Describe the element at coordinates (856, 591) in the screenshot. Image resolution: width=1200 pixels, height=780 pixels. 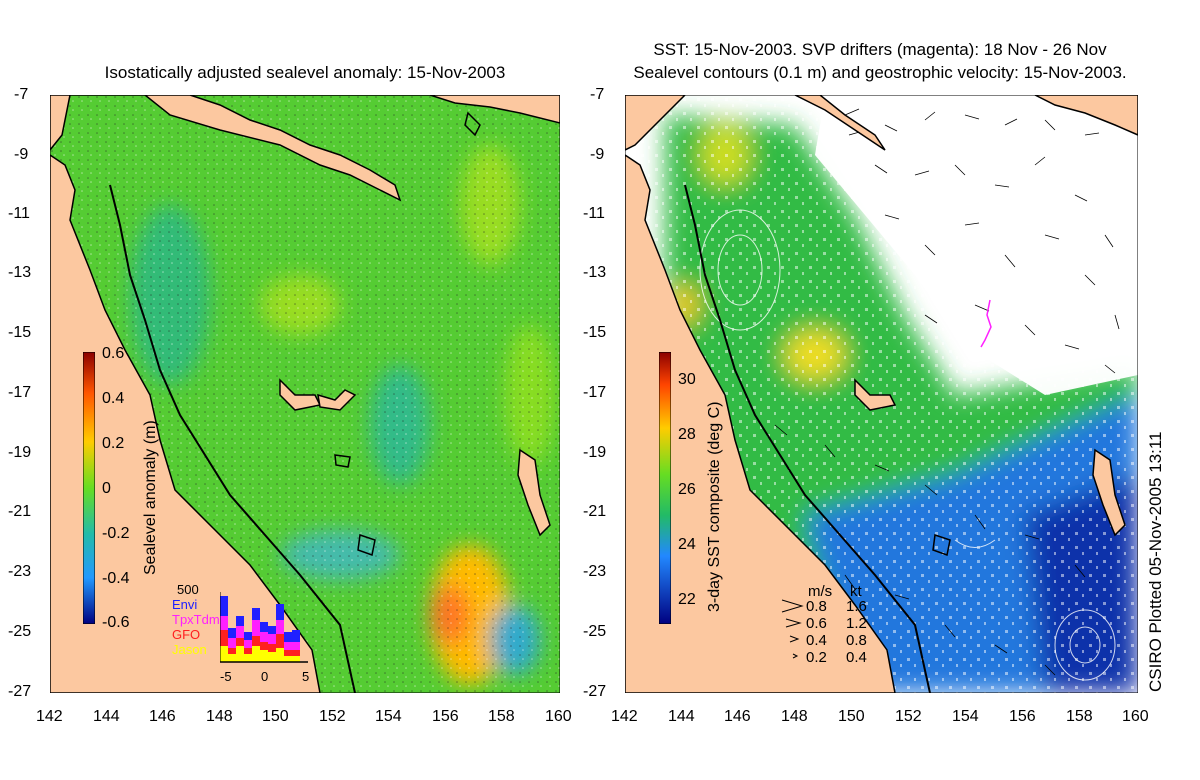
I see `velocity-legend-header-kt: kt` at that location.